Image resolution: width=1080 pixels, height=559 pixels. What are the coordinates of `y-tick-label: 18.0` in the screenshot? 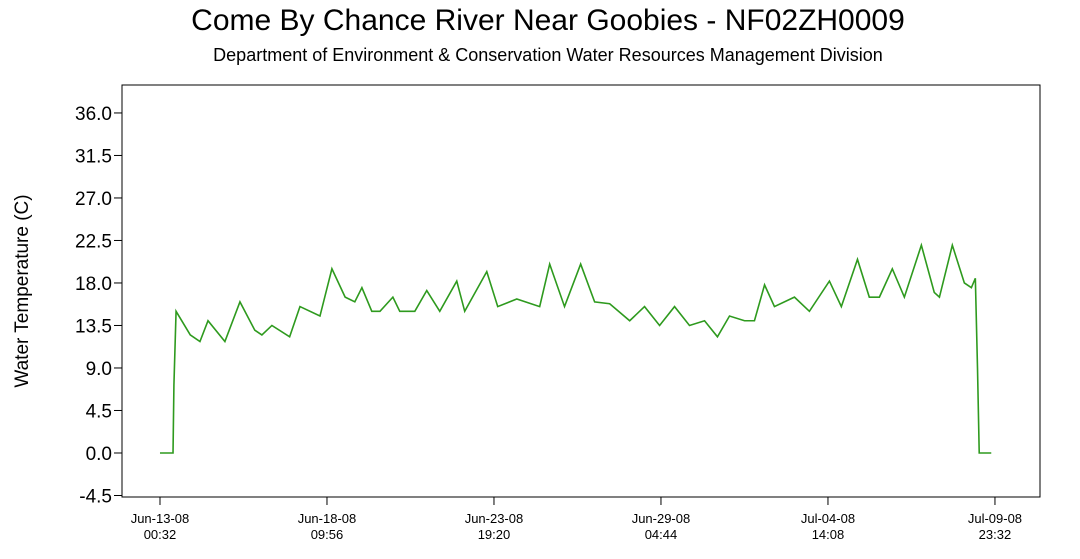 It's located at (93, 284).